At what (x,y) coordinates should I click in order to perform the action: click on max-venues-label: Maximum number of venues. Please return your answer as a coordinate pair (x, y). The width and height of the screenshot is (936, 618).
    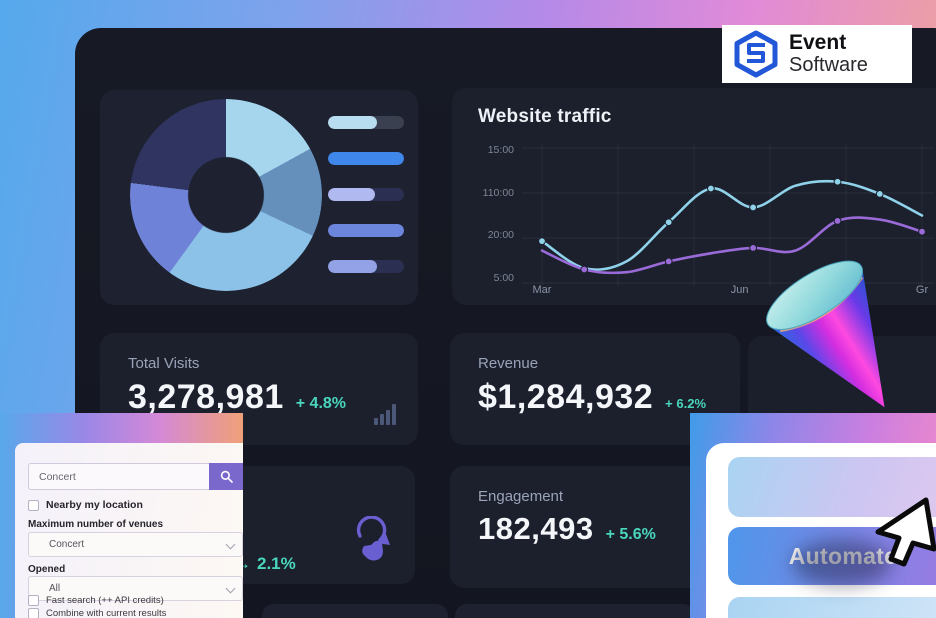
    Looking at the image, I should click on (96, 524).